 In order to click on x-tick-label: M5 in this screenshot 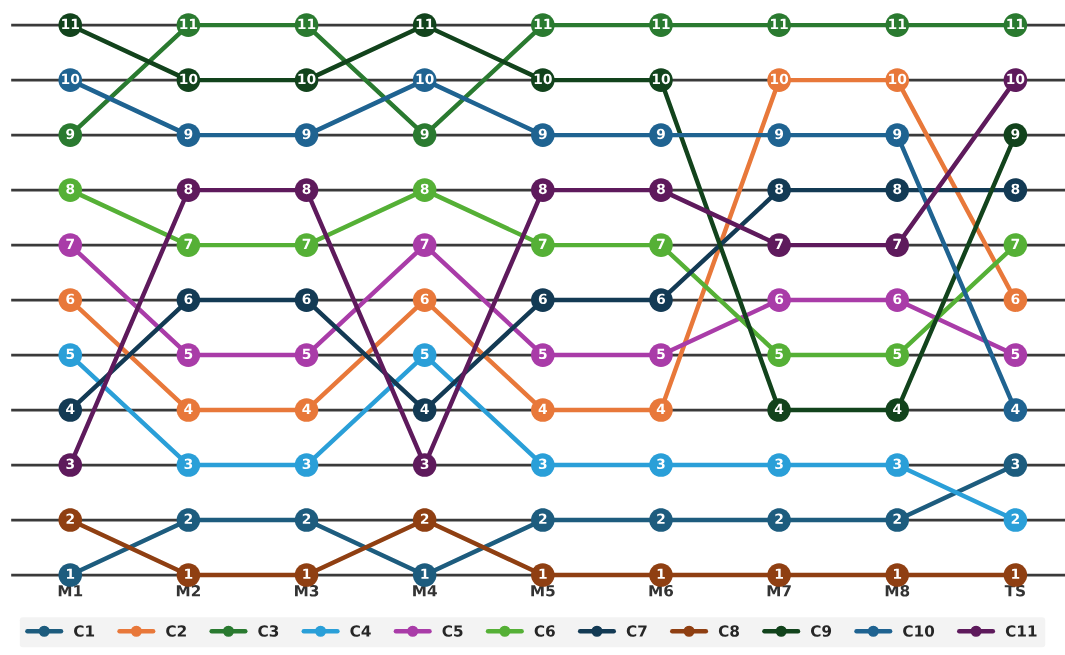, I will do `click(543, 591)`.